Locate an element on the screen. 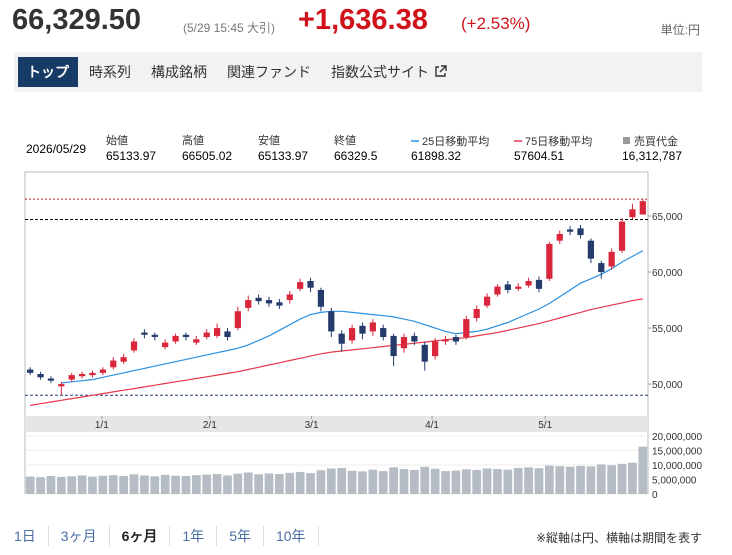  legend-value: 61898.32 is located at coordinates (436, 156).